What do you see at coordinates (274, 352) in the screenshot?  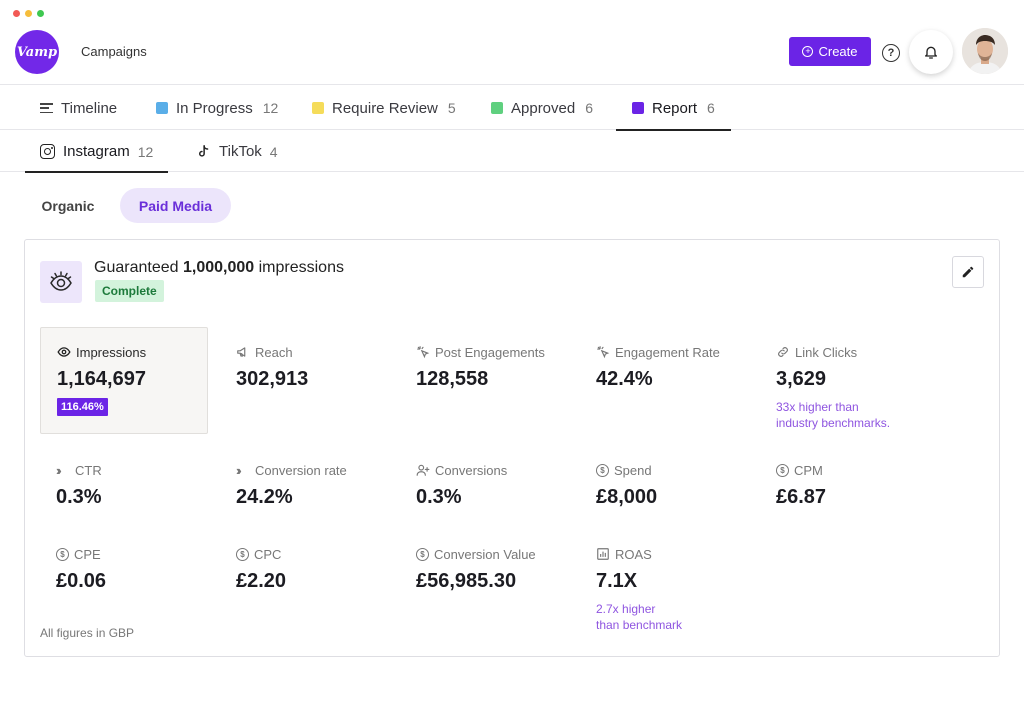 I see `metric-label: Reach` at bounding box center [274, 352].